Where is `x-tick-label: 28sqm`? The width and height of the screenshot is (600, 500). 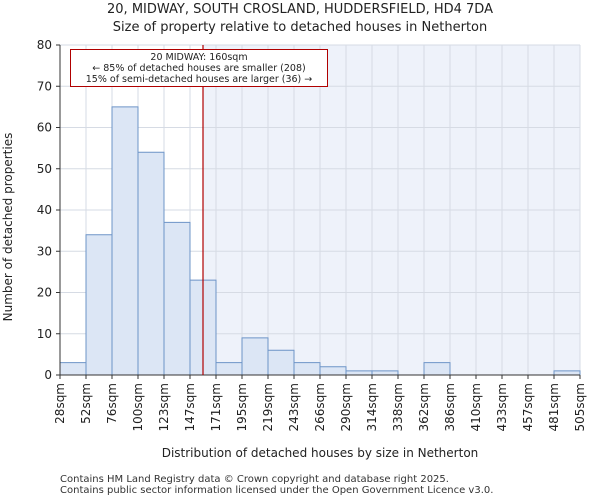
x-tick-label: 28sqm is located at coordinates (60, 403).